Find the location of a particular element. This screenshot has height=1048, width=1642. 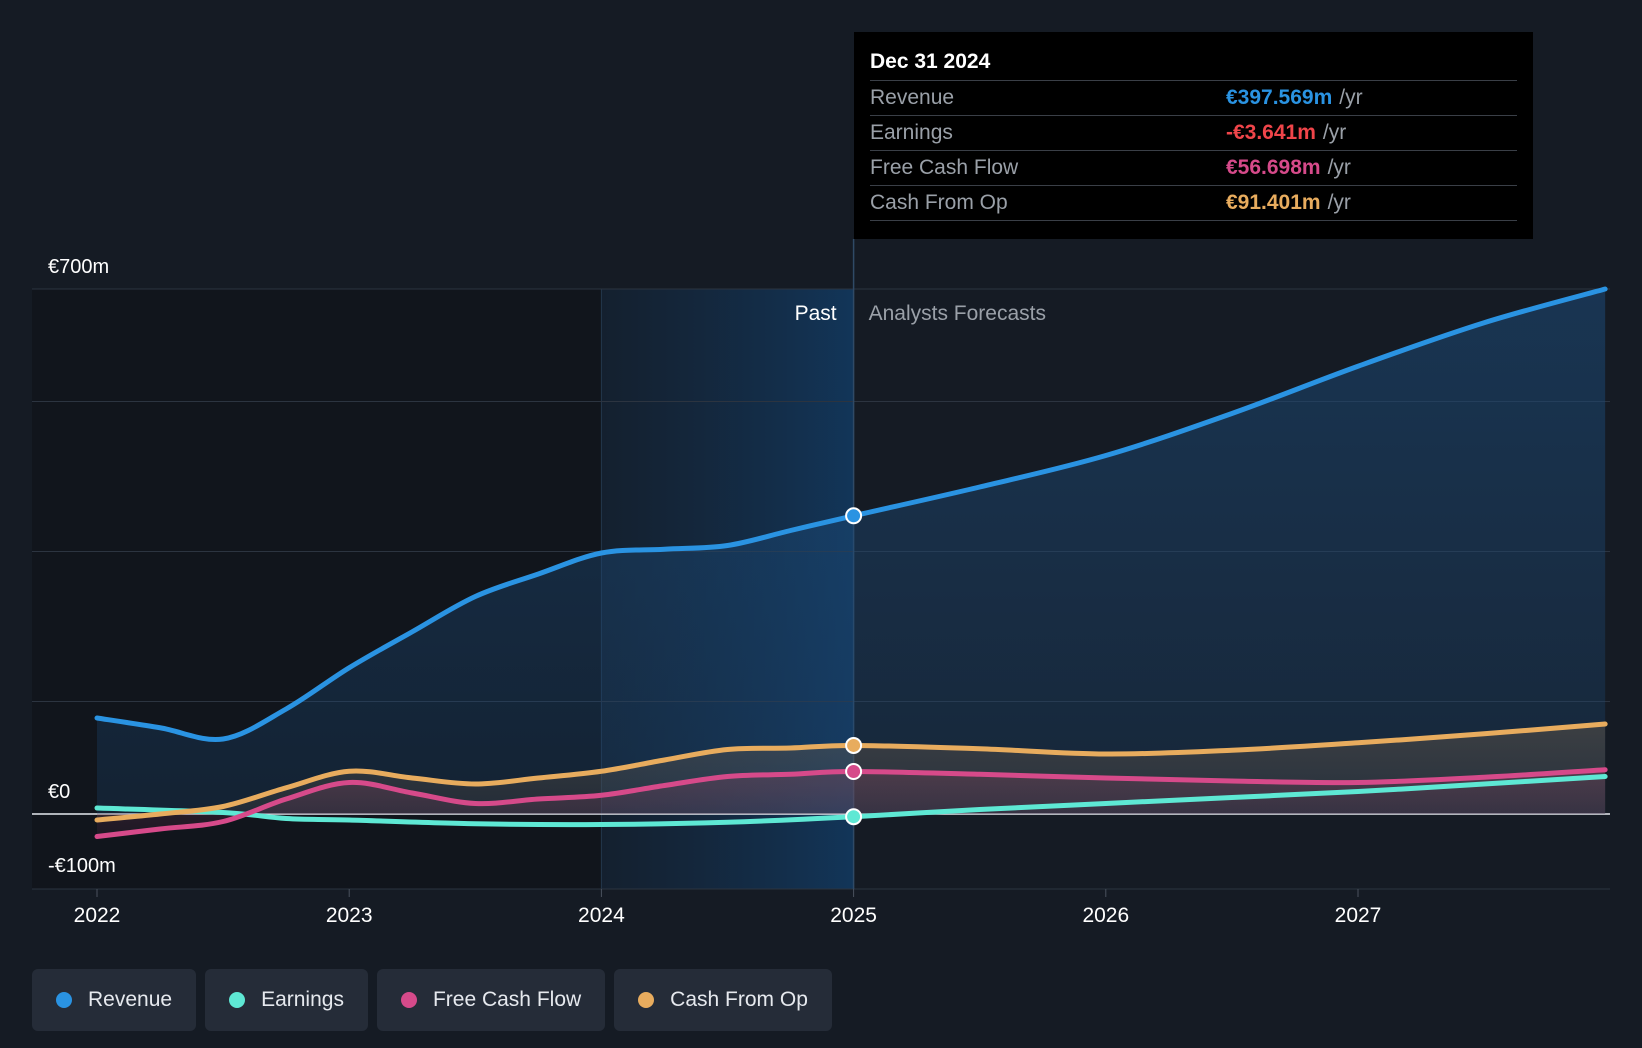

marker-earnings is located at coordinates (854, 817).